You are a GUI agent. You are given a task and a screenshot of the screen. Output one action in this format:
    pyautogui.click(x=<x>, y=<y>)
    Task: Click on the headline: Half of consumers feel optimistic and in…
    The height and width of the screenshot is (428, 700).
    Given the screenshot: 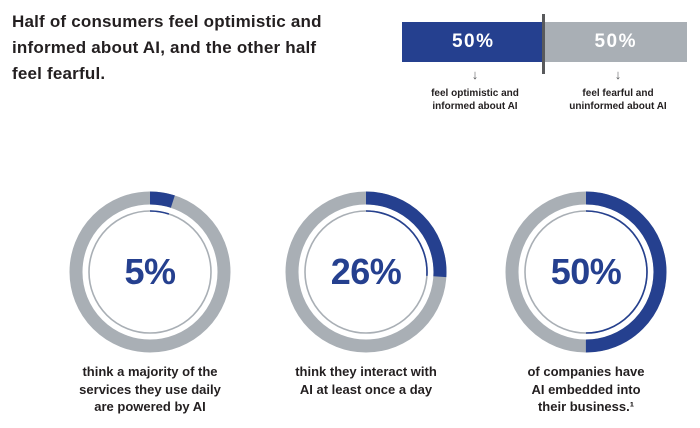 What is the action you would take?
    pyautogui.click(x=167, y=47)
    